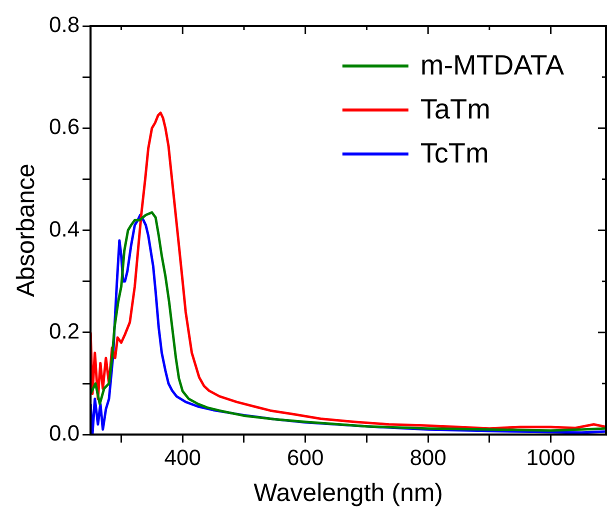  Describe the element at coordinates (182, 457) in the screenshot. I see `x-tick-label: 400` at that location.